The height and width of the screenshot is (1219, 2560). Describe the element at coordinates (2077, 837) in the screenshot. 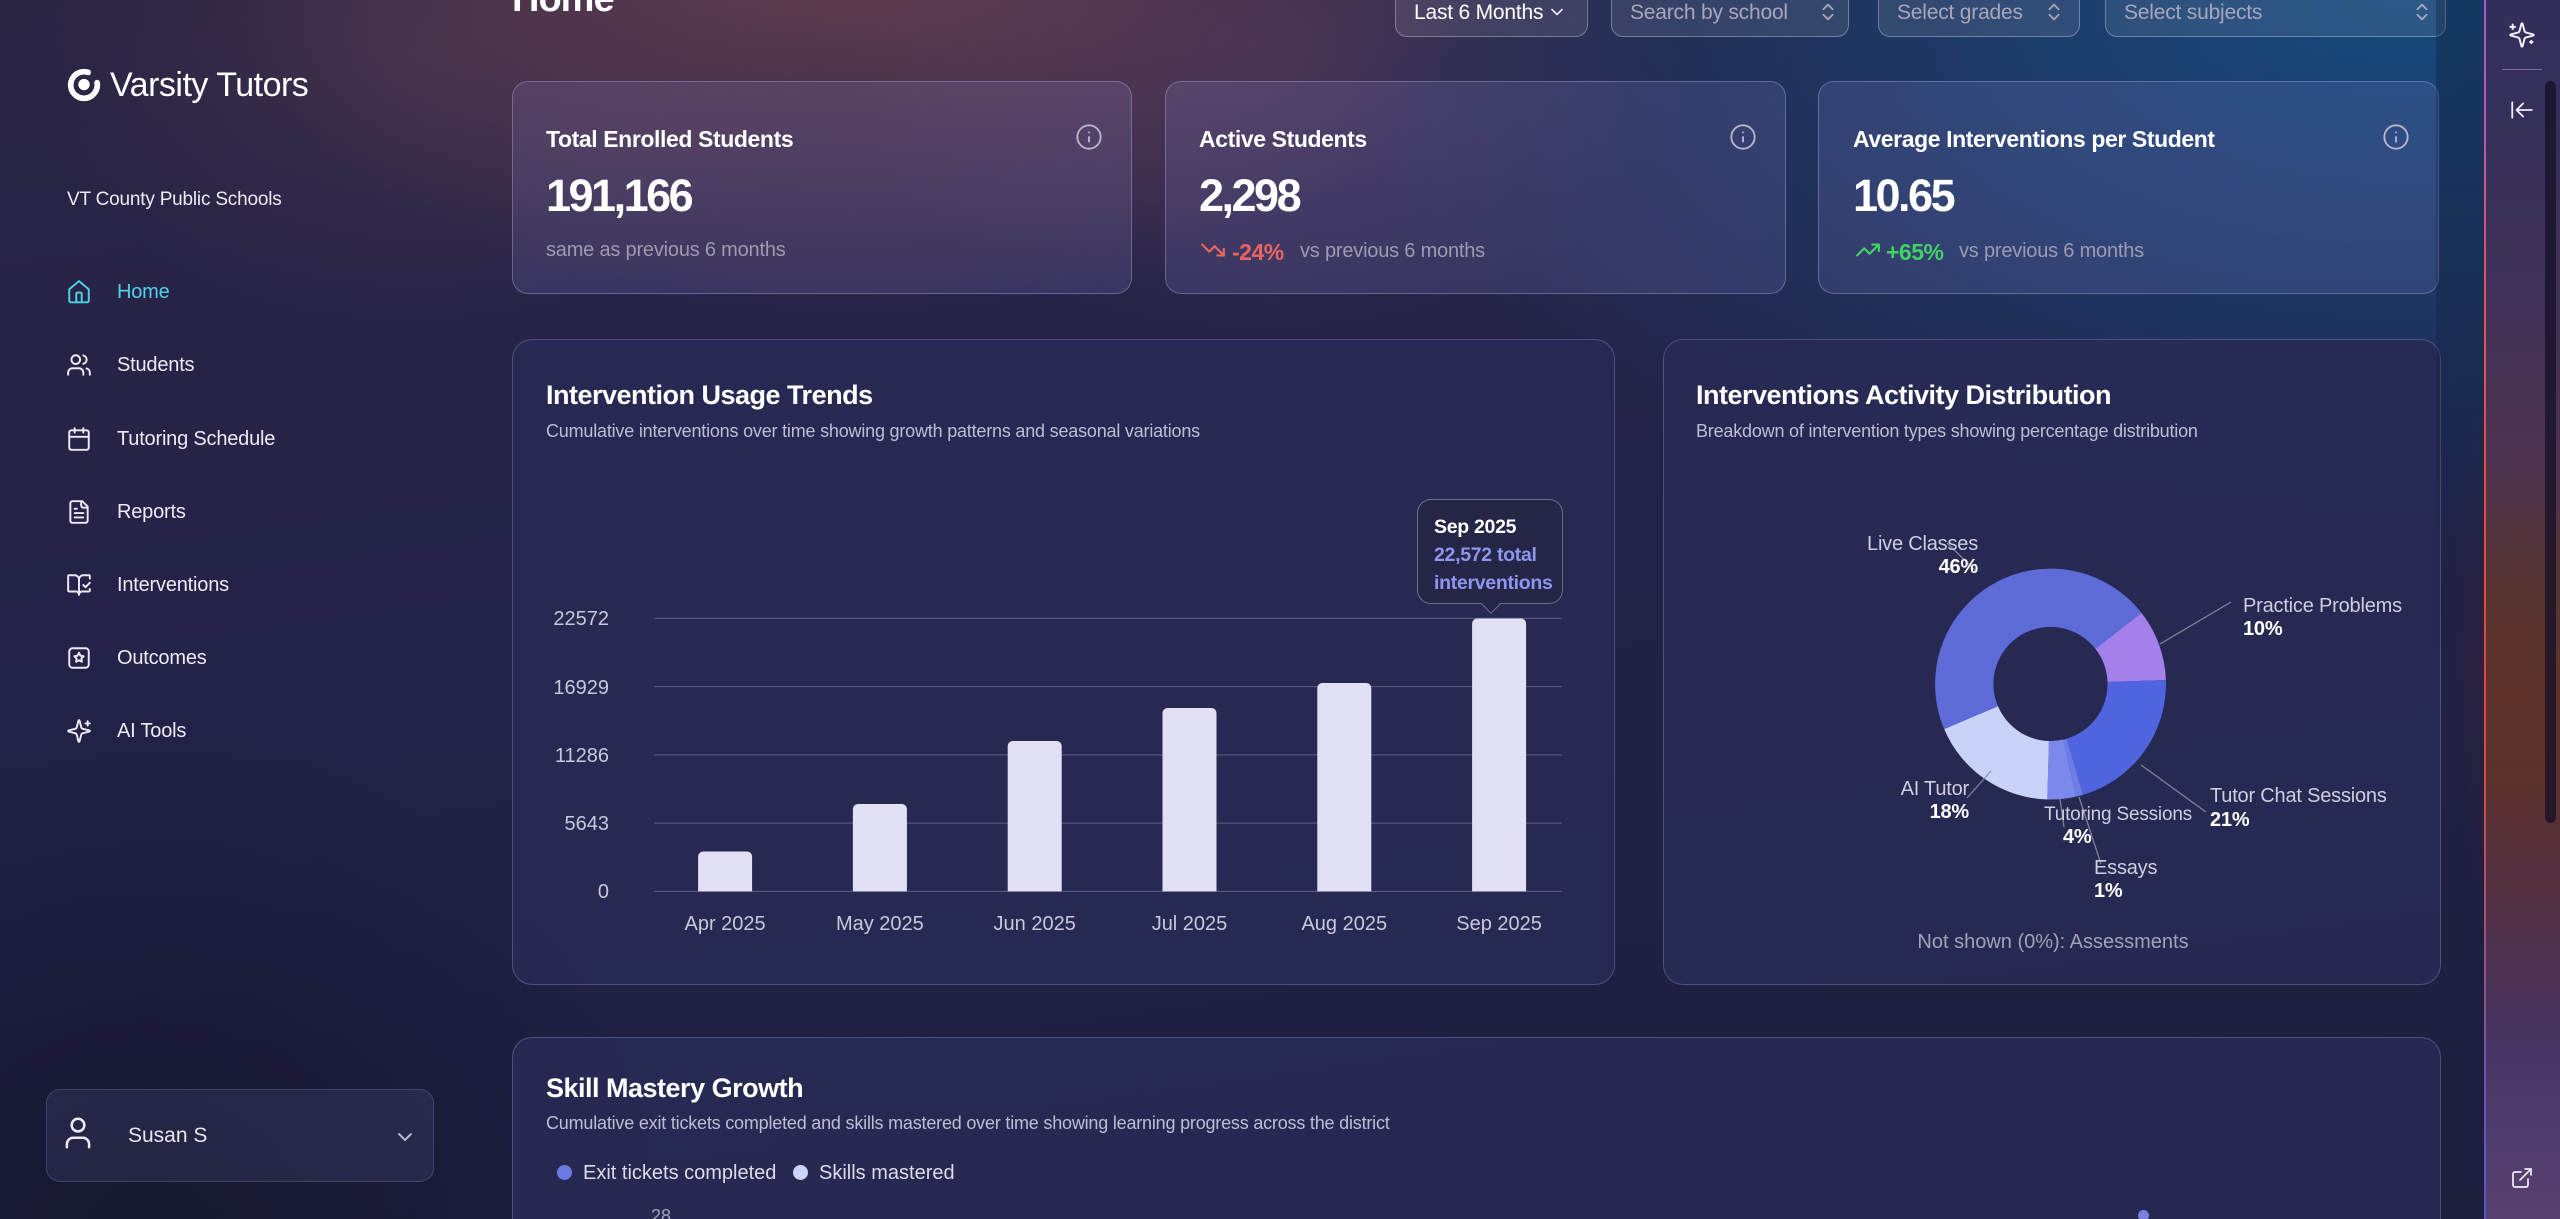

I see `svg-text: 4%` at that location.